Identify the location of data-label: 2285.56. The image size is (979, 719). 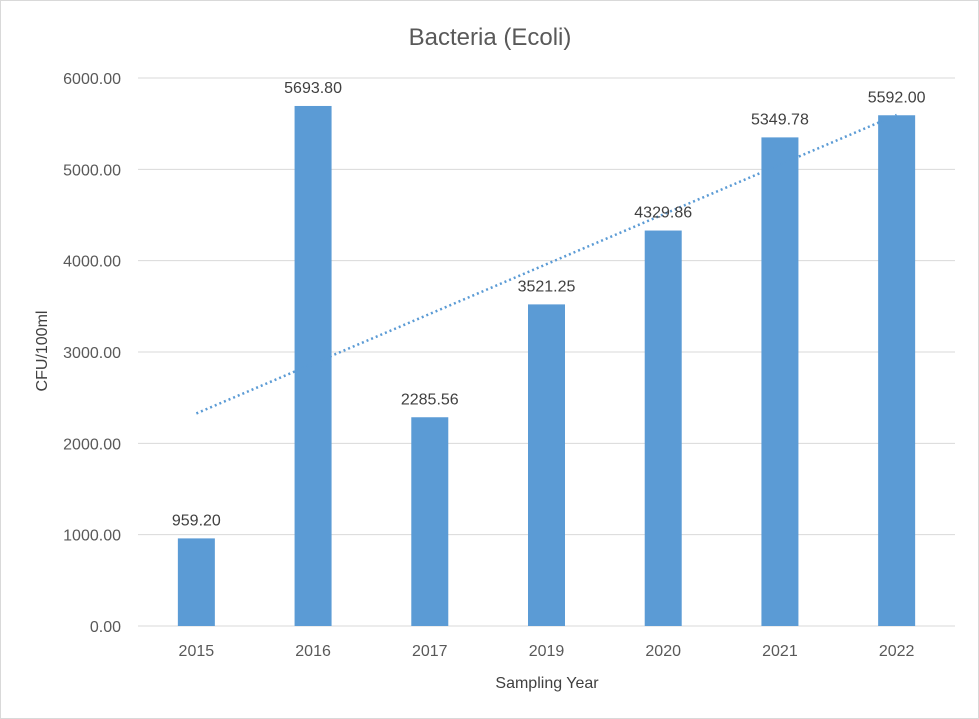
(430, 399).